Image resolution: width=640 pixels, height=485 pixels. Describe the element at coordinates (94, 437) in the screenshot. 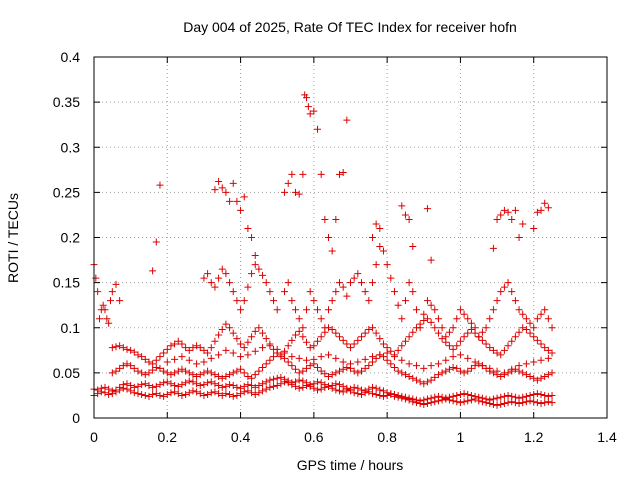

I see `x-tick-label: 0` at that location.